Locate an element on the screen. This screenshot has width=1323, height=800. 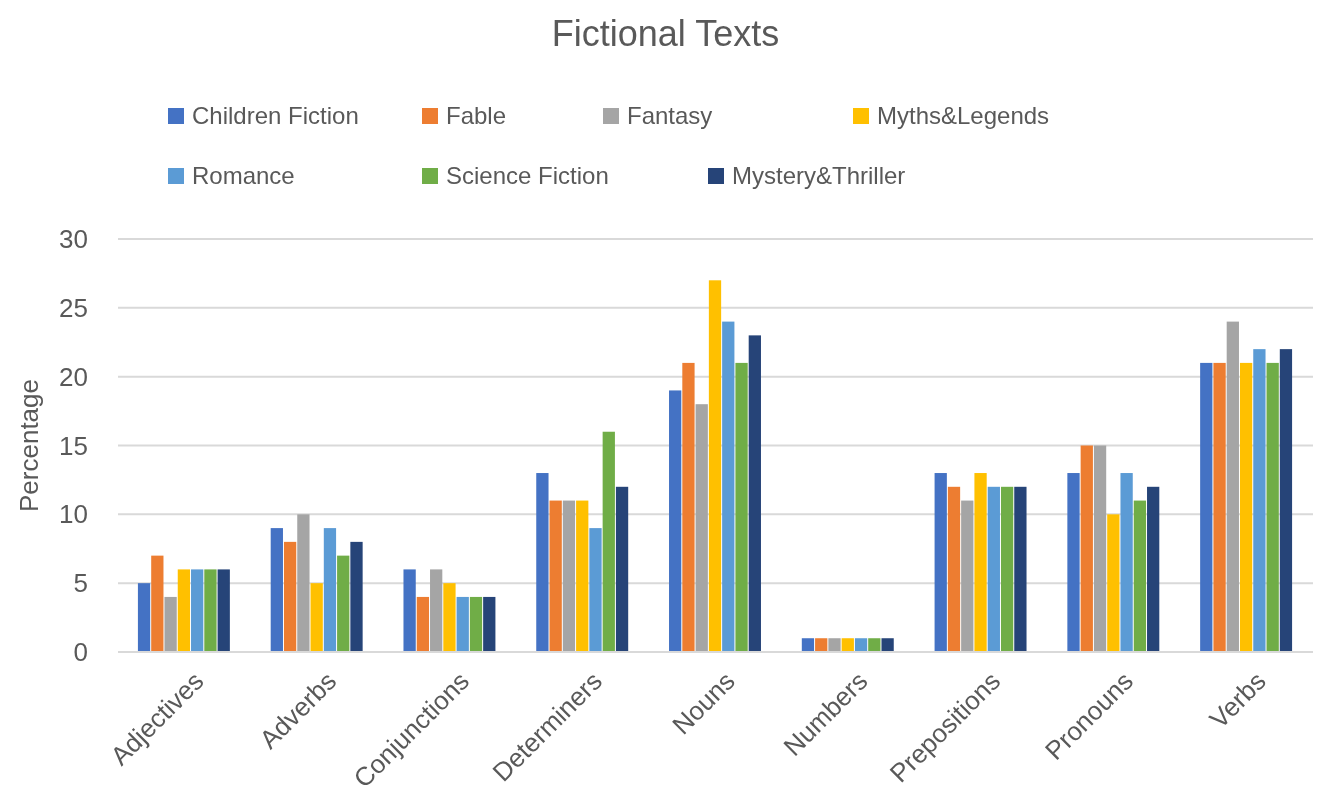
y-tick-label: 0 is located at coordinates (80, 652).